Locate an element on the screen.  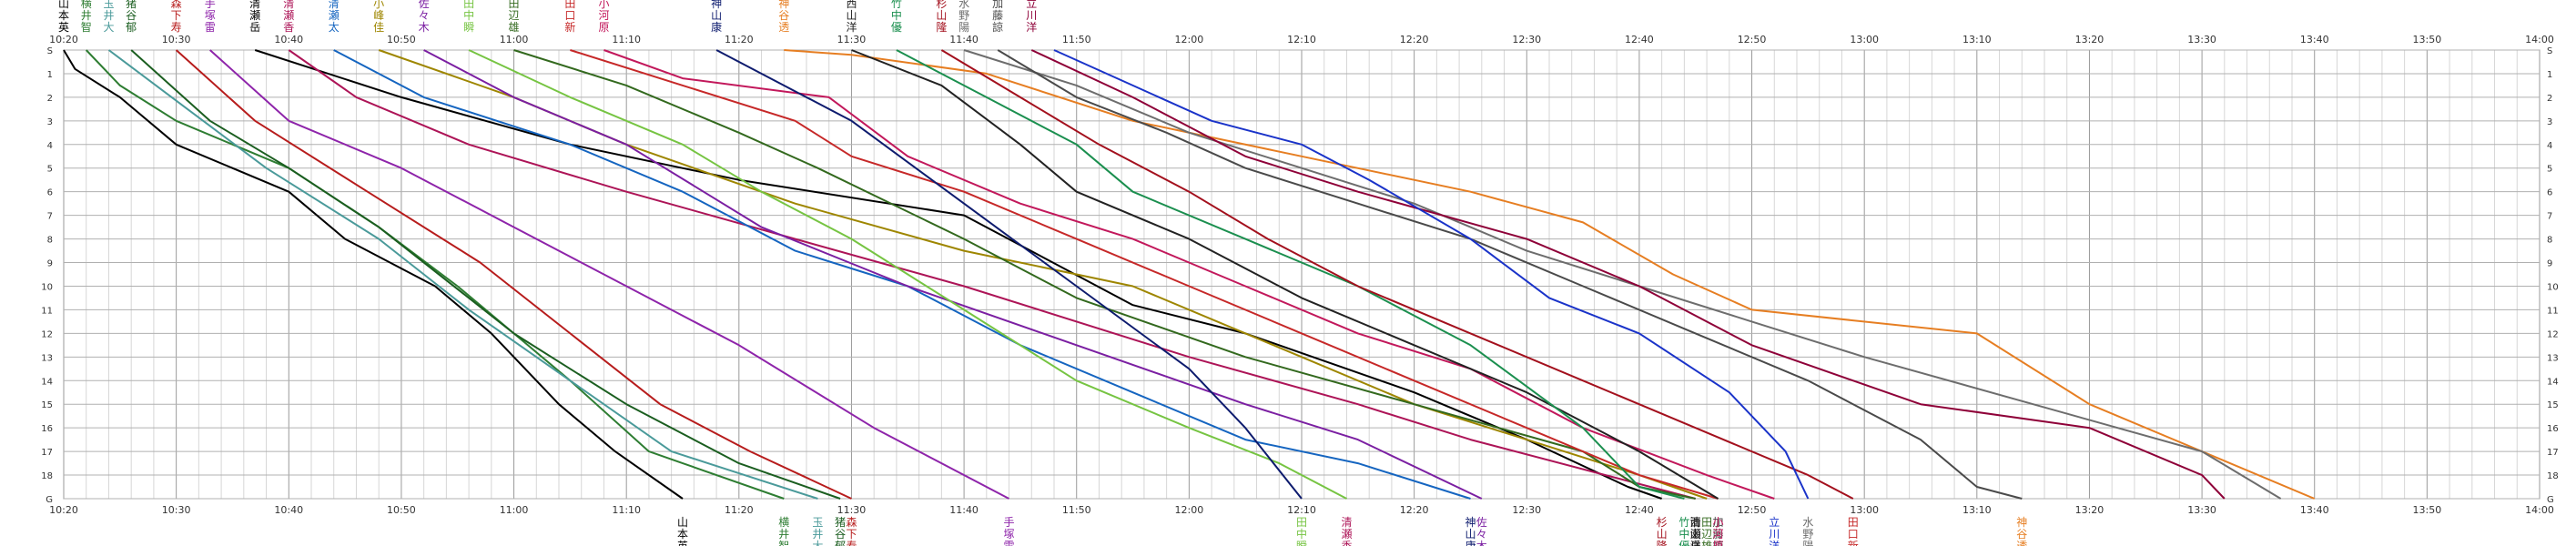
x-tick-label-top: 13:00 is located at coordinates (1864, 40).